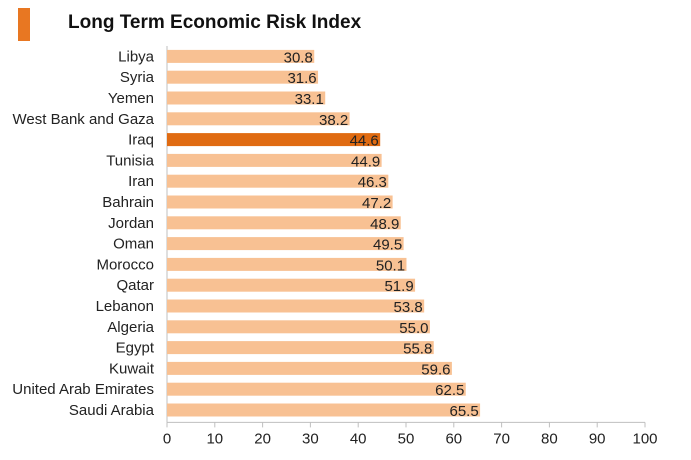  What do you see at coordinates (24, 24) in the screenshot?
I see `title-accent-bar` at bounding box center [24, 24].